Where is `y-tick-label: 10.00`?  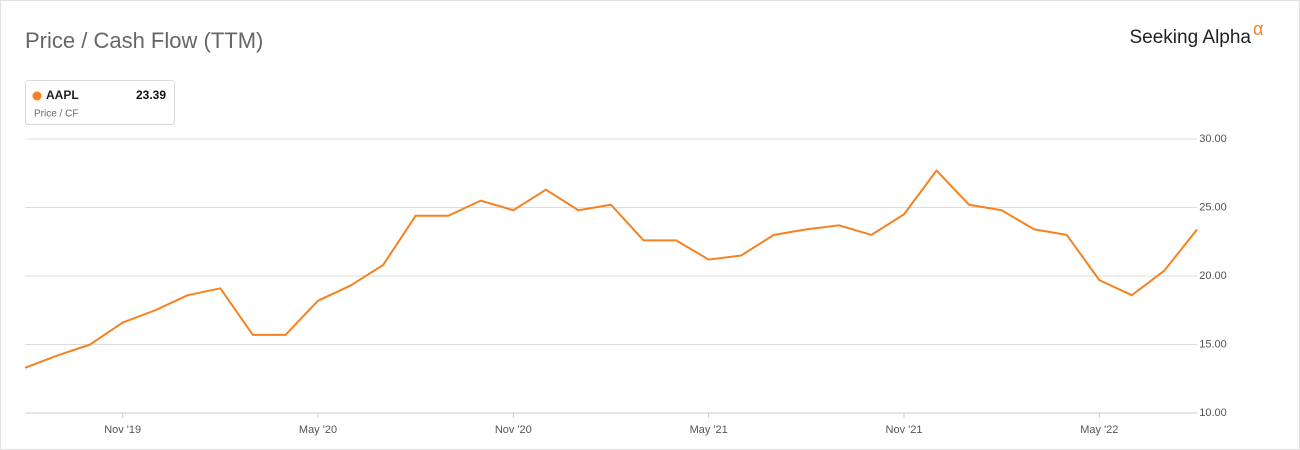
y-tick-label: 10.00 is located at coordinates (1213, 413).